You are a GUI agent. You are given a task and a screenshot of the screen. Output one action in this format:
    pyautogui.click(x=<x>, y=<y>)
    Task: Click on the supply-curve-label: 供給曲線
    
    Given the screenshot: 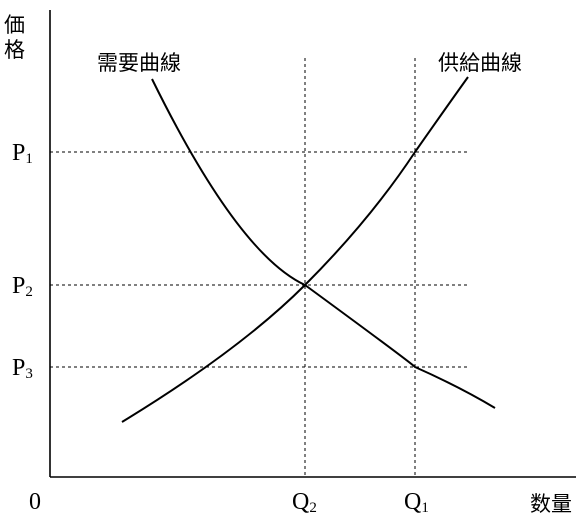 What is the action you would take?
    pyautogui.click(x=480, y=63)
    